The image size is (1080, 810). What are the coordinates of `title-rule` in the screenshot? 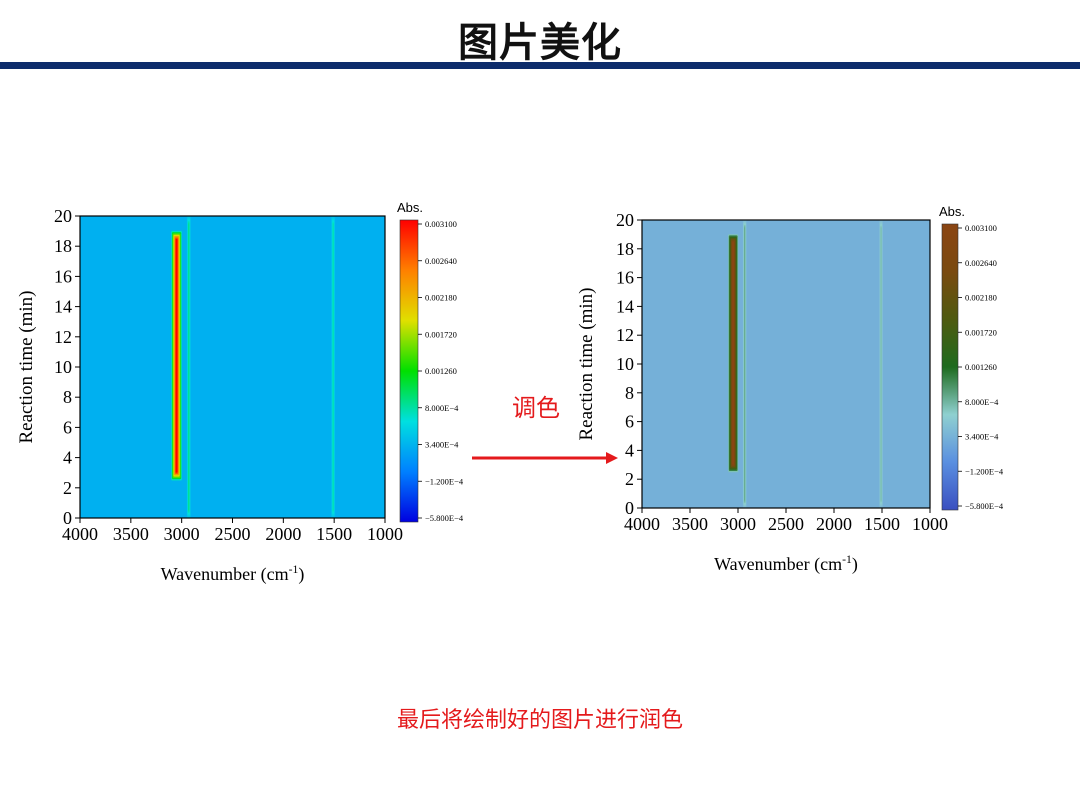 It's located at (540, 65).